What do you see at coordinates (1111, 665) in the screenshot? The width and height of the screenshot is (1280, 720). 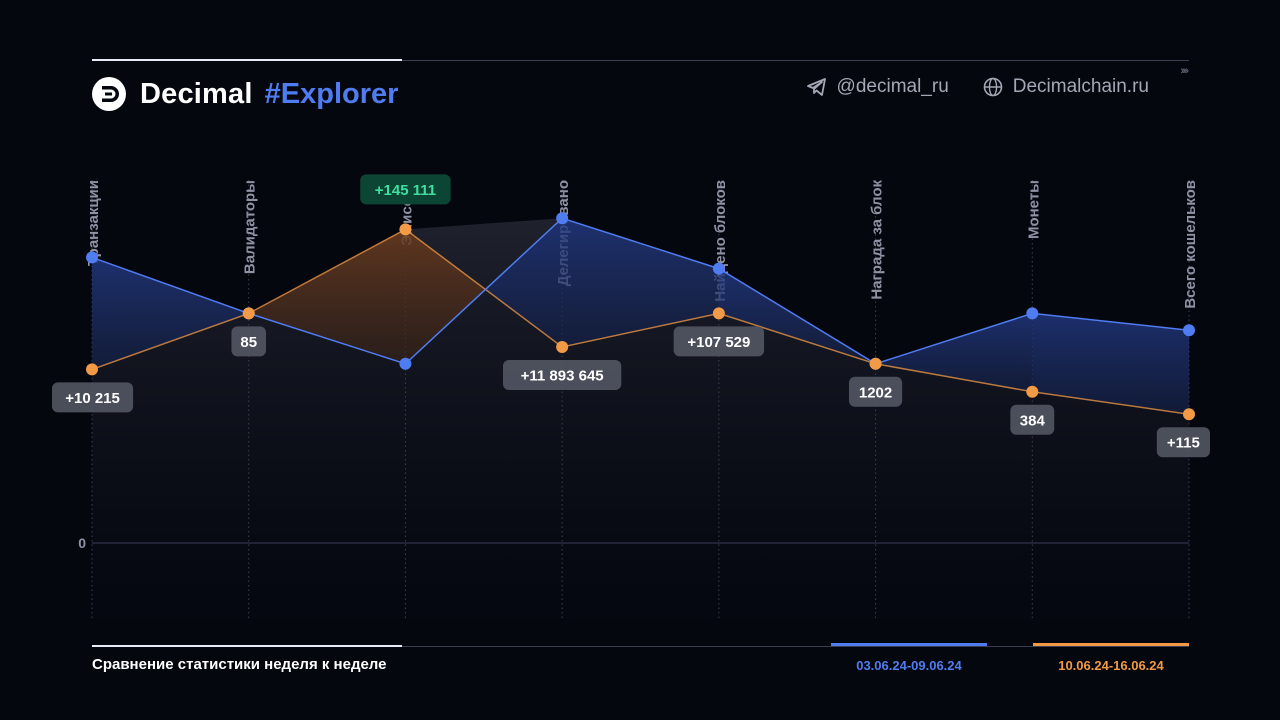 I see `legend-week2-label: 10.06.24-16.06.24` at bounding box center [1111, 665].